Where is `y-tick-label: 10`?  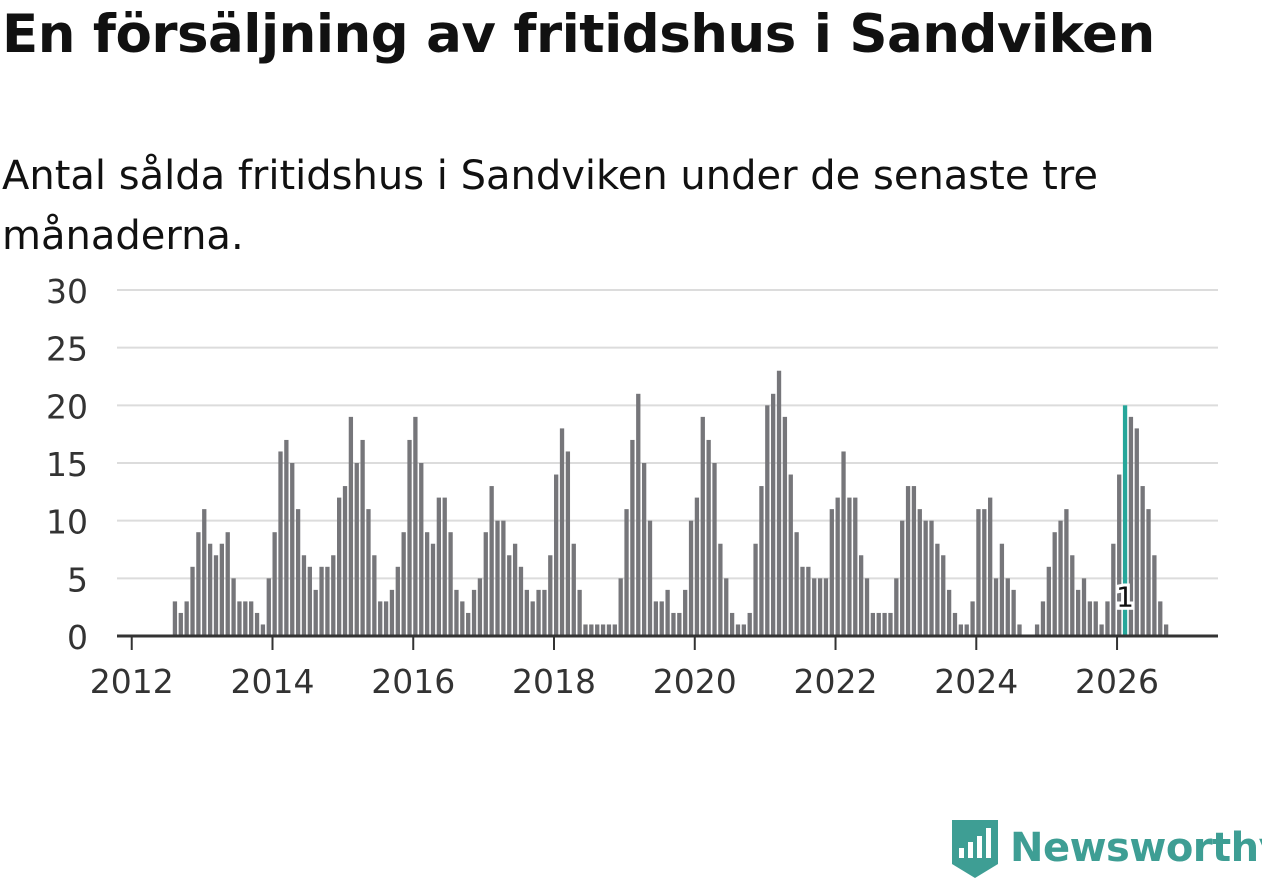 y-tick-label: 10 is located at coordinates (67, 522).